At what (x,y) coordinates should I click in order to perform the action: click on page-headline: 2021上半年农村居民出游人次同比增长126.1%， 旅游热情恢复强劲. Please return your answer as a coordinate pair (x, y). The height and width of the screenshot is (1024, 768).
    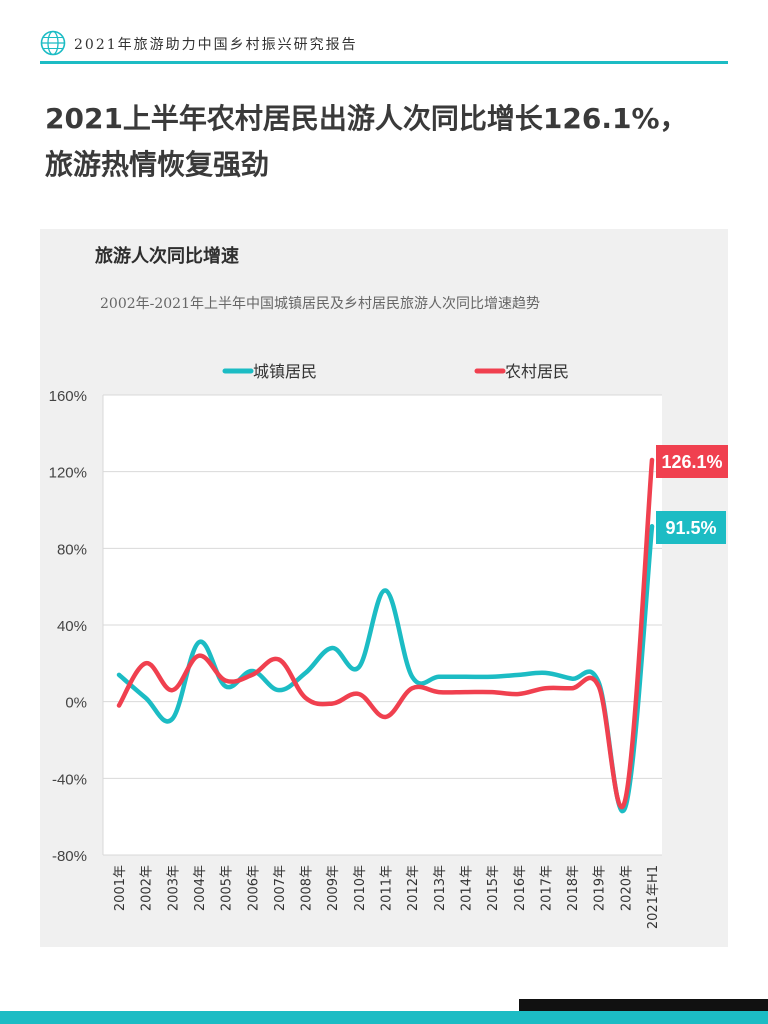
    Looking at the image, I should click on (390, 142).